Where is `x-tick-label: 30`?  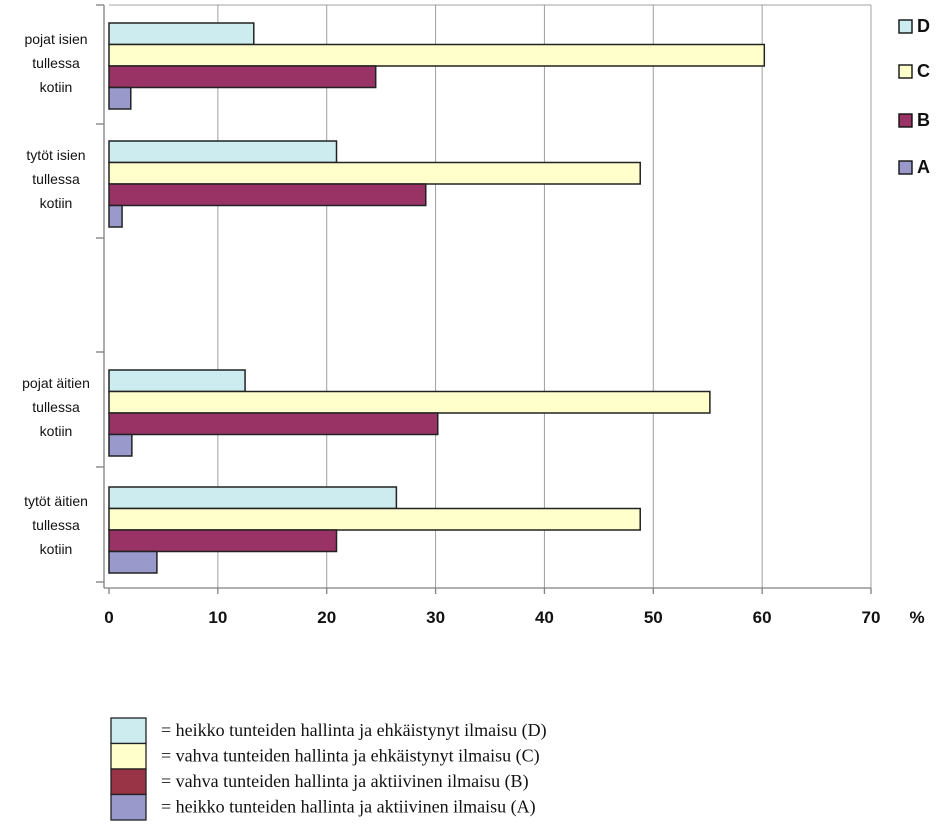
x-tick-label: 30 is located at coordinates (435, 617).